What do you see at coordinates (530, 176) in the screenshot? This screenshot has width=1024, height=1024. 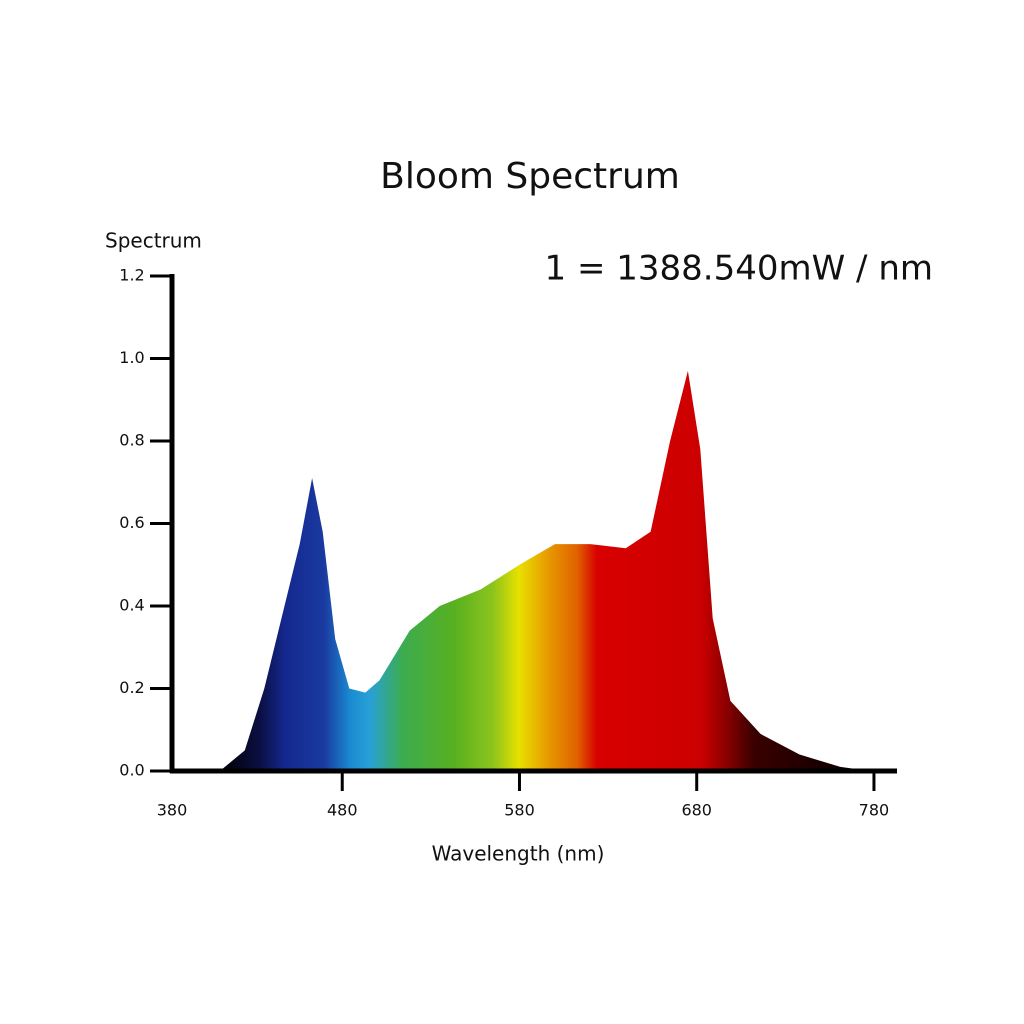 I see `chart-title: Bloom Spectrum` at bounding box center [530, 176].